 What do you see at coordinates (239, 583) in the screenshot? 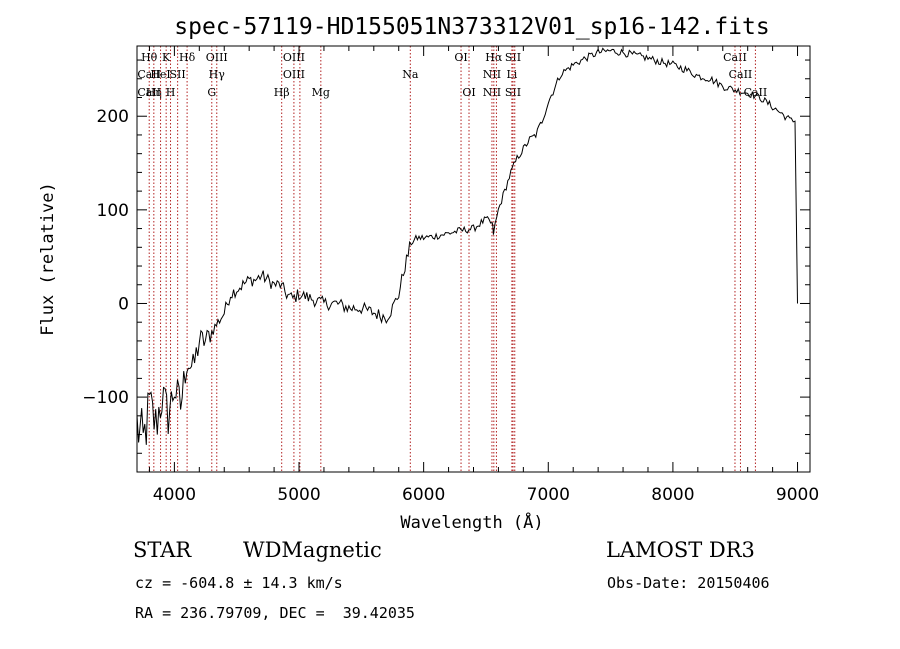
I see `redshift-text: cz = -604.8 ± 14.3 km/s` at bounding box center [239, 583].